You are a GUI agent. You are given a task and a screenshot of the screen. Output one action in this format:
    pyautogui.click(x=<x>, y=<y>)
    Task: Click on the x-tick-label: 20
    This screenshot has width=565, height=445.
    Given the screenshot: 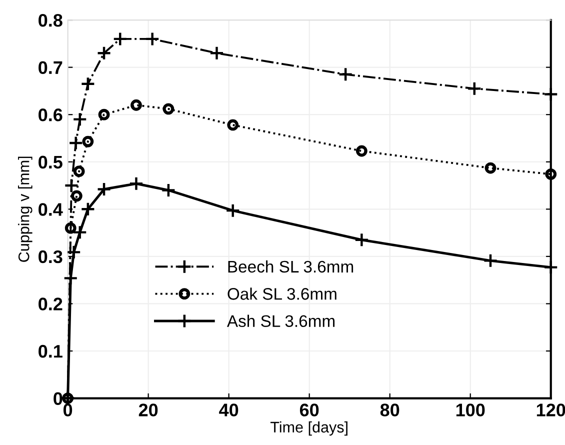 What is the action you would take?
    pyautogui.click(x=148, y=410)
    